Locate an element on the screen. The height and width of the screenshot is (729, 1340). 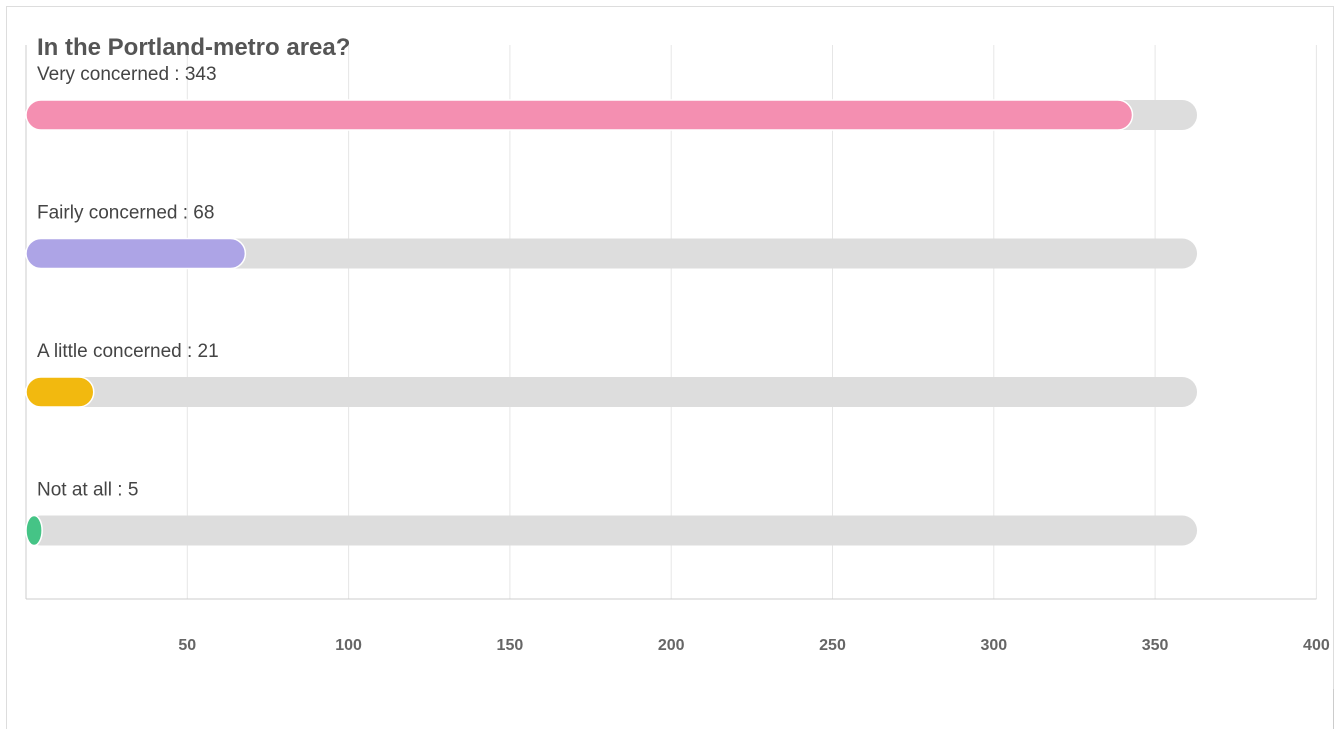
x-tick-label: 350 is located at coordinates (1155, 645).